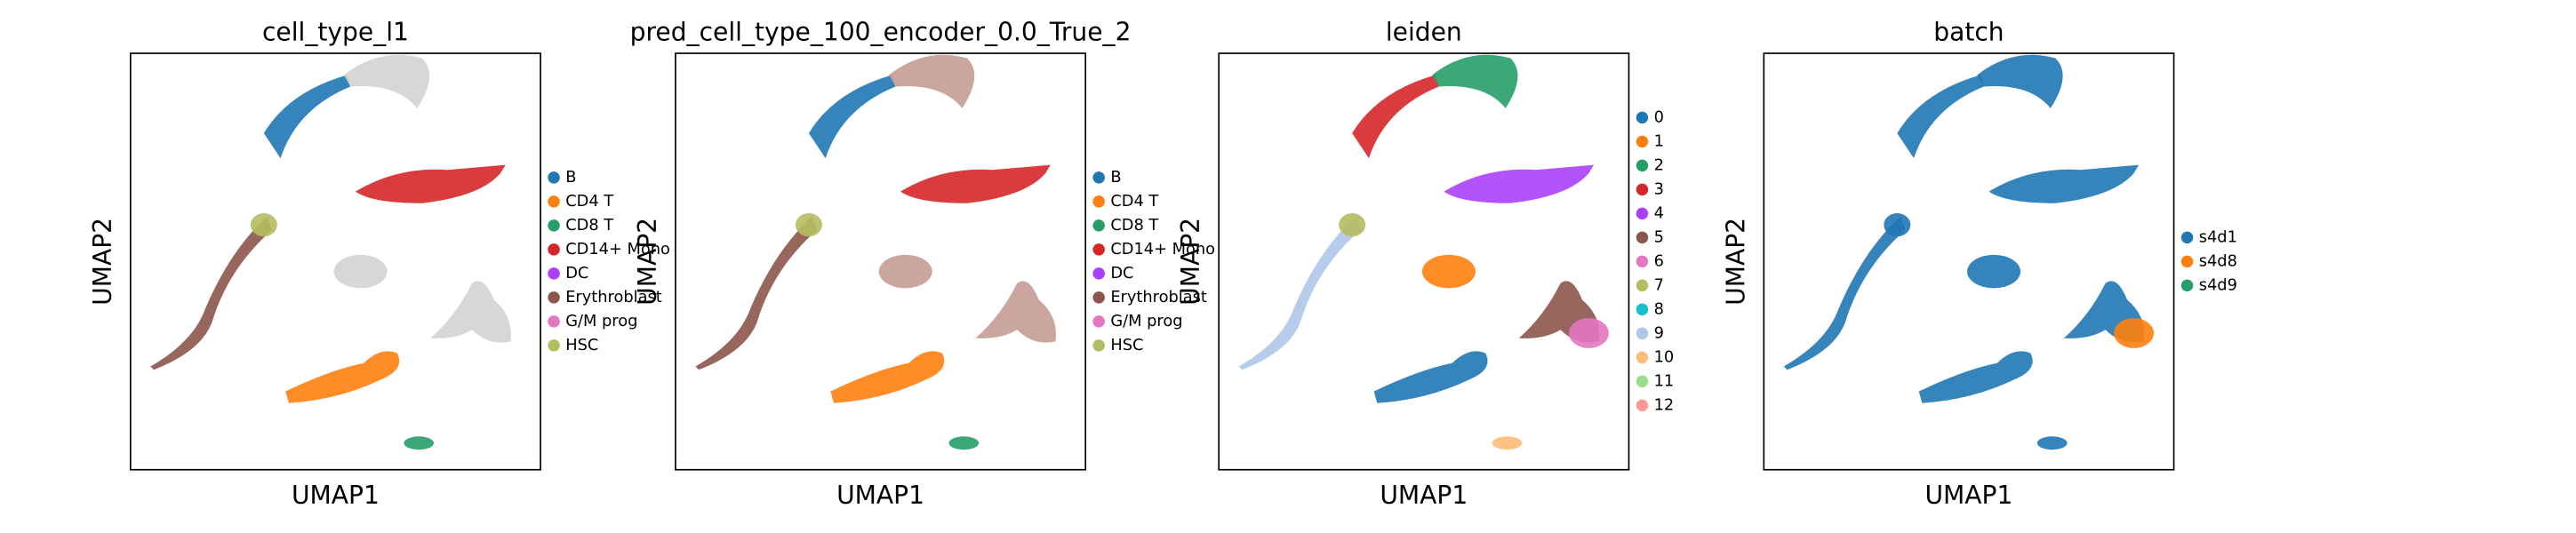 The image size is (2576, 533). Describe the element at coordinates (1659, 164) in the screenshot. I see `legend-label: 2` at that location.